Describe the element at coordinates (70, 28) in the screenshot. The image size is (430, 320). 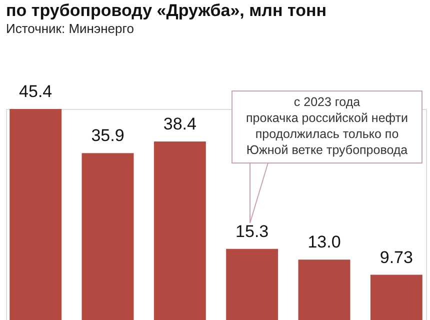
I see `chart-subtitle: Источник: Минэнерго` at that location.